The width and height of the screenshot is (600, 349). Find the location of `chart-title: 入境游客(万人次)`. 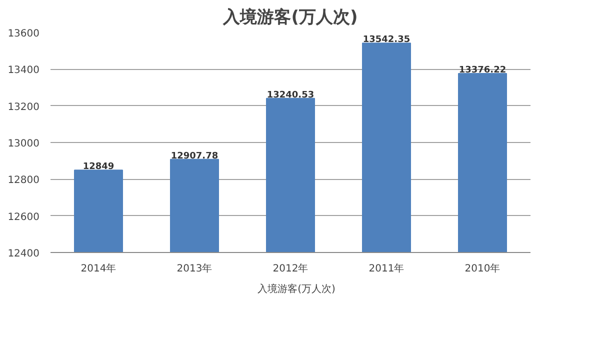

chart-title: 入境游客(万人次) is located at coordinates (290, 18).